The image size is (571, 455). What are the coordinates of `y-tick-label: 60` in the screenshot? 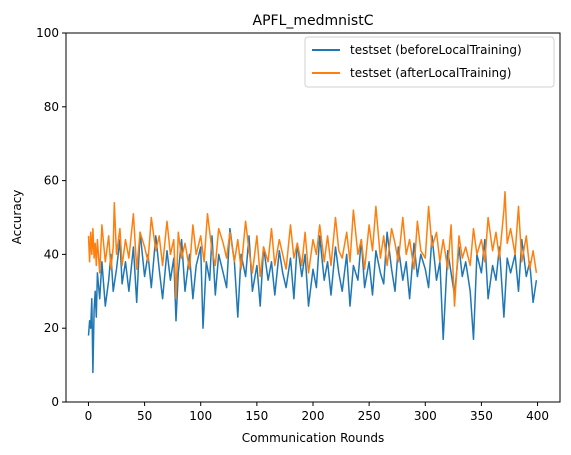 It's located at (51, 181).